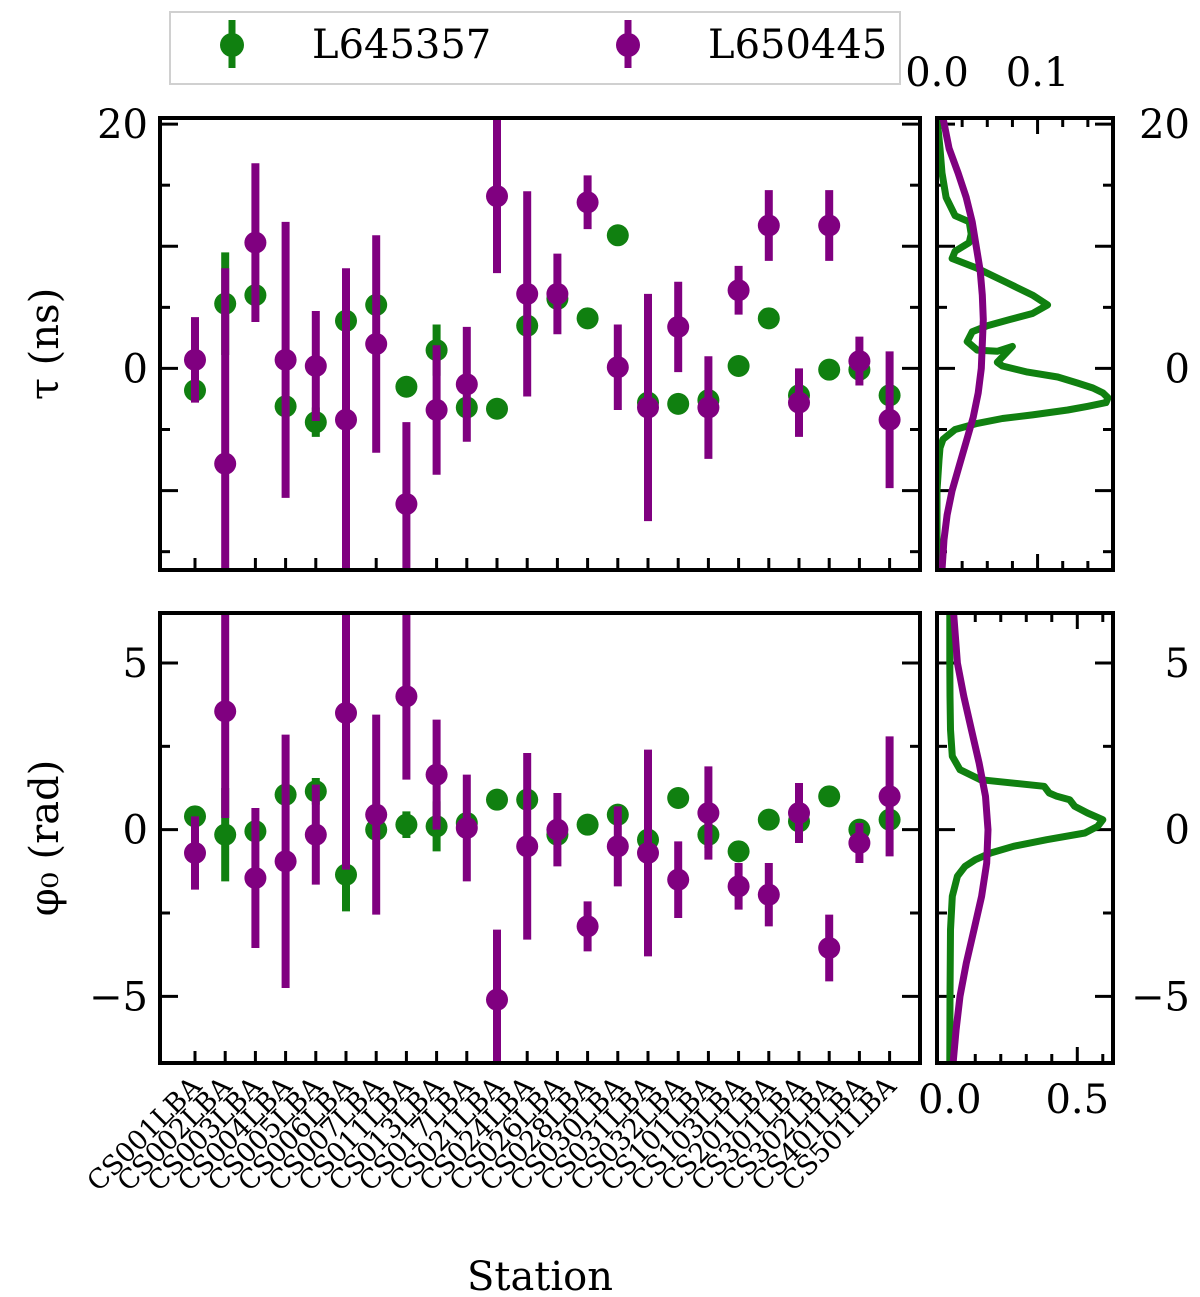  What do you see at coordinates (540, 1275) in the screenshot?
I see `x-axis-label: Station` at bounding box center [540, 1275].